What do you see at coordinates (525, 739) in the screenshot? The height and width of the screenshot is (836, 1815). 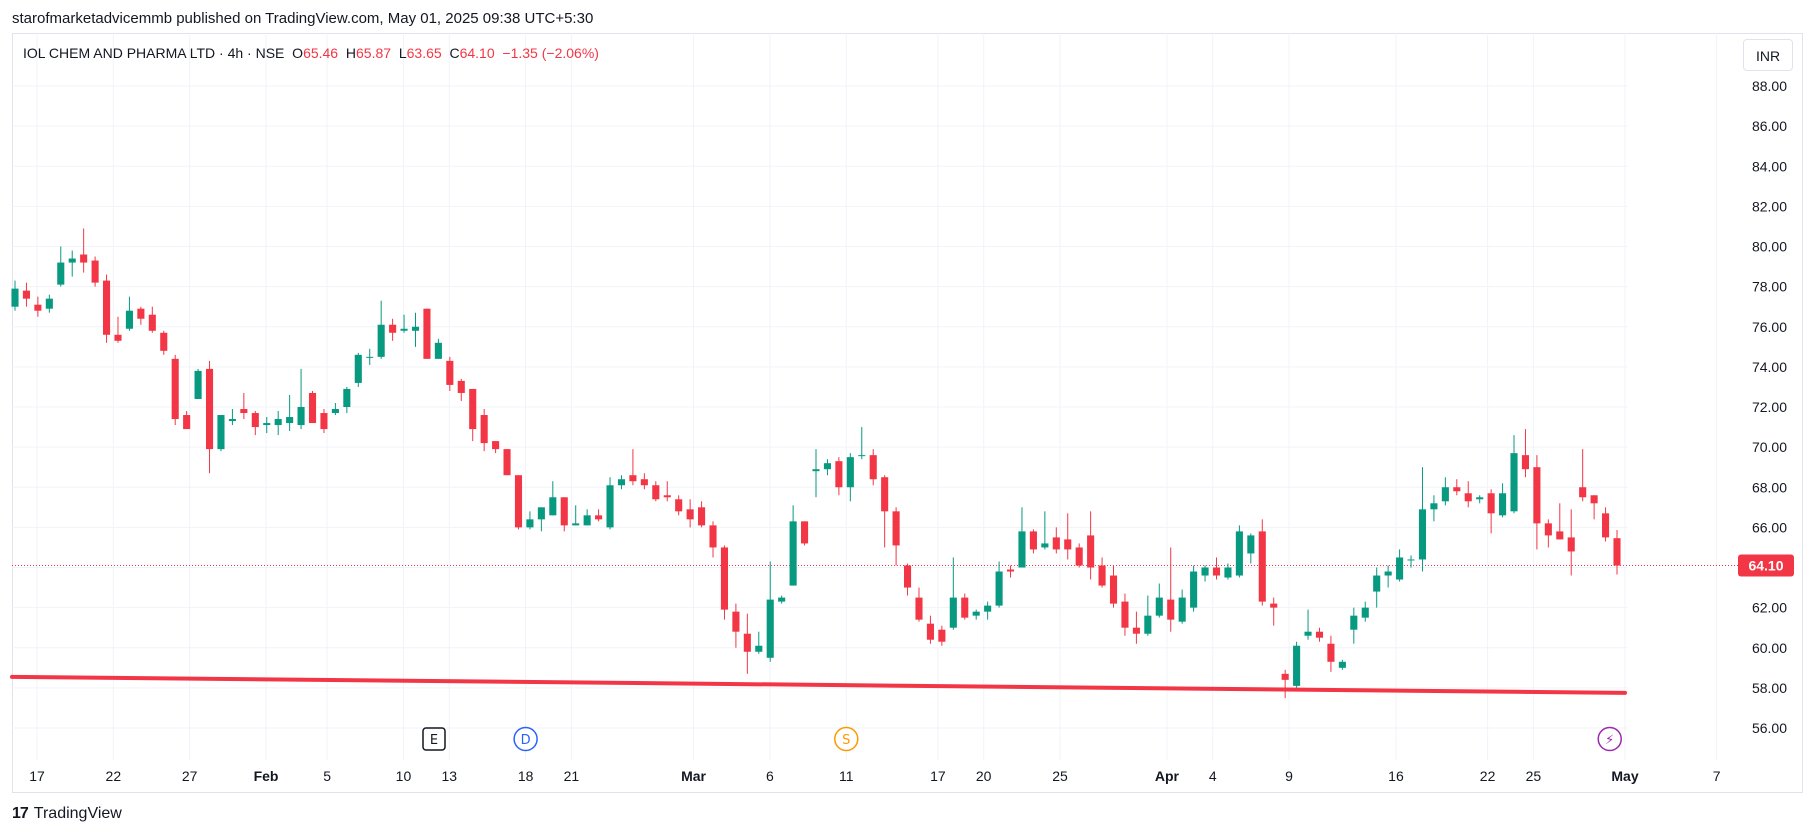 I see `event-marker-d` at bounding box center [525, 739].